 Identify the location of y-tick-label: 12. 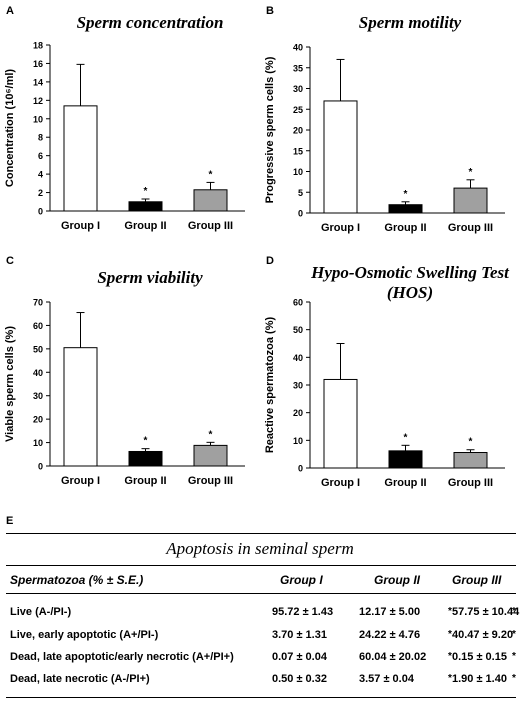
(38, 101).